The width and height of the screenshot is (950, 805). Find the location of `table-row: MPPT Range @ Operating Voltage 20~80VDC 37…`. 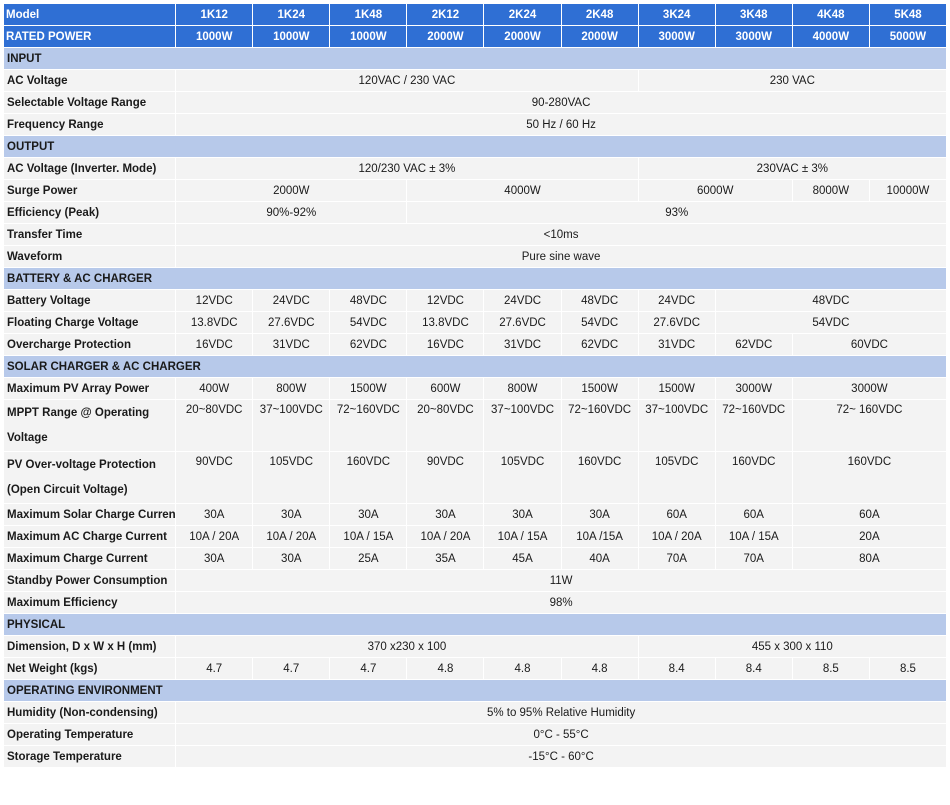

table-row: MPPT Range @ Operating Voltage 20~80VDC 37… is located at coordinates (475, 425).